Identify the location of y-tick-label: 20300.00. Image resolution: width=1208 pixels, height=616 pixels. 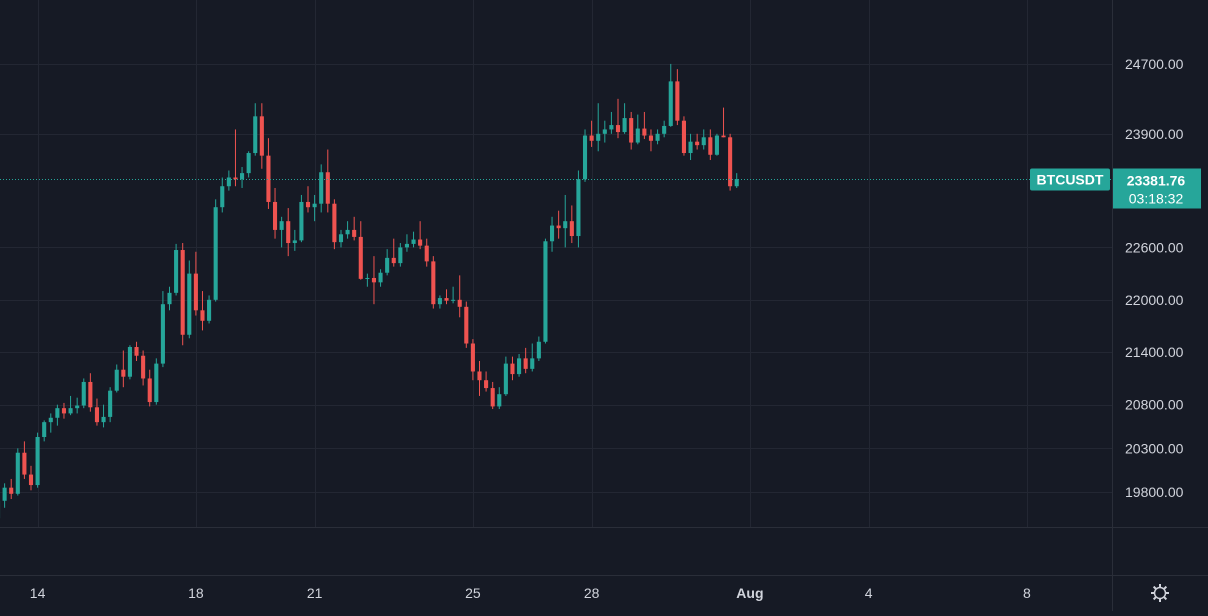
(1154, 448).